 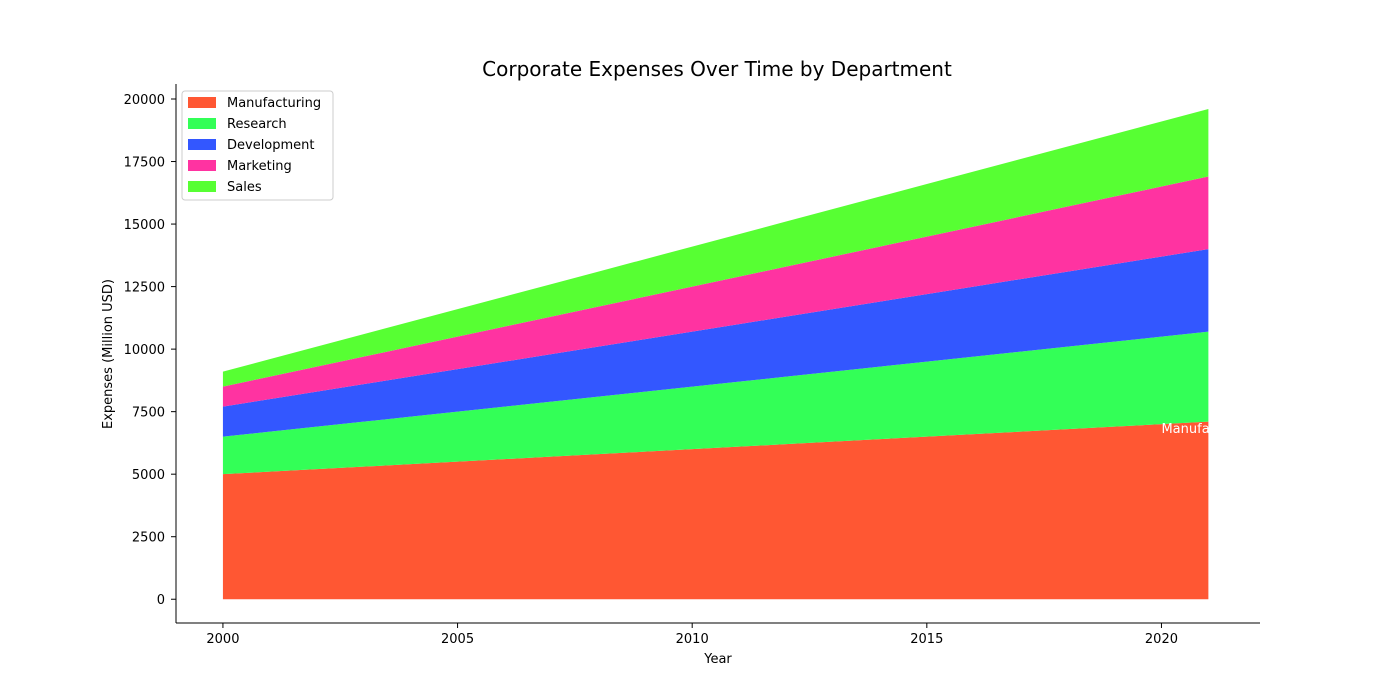 I want to click on legend-label-research: Research, so click(x=257, y=124).